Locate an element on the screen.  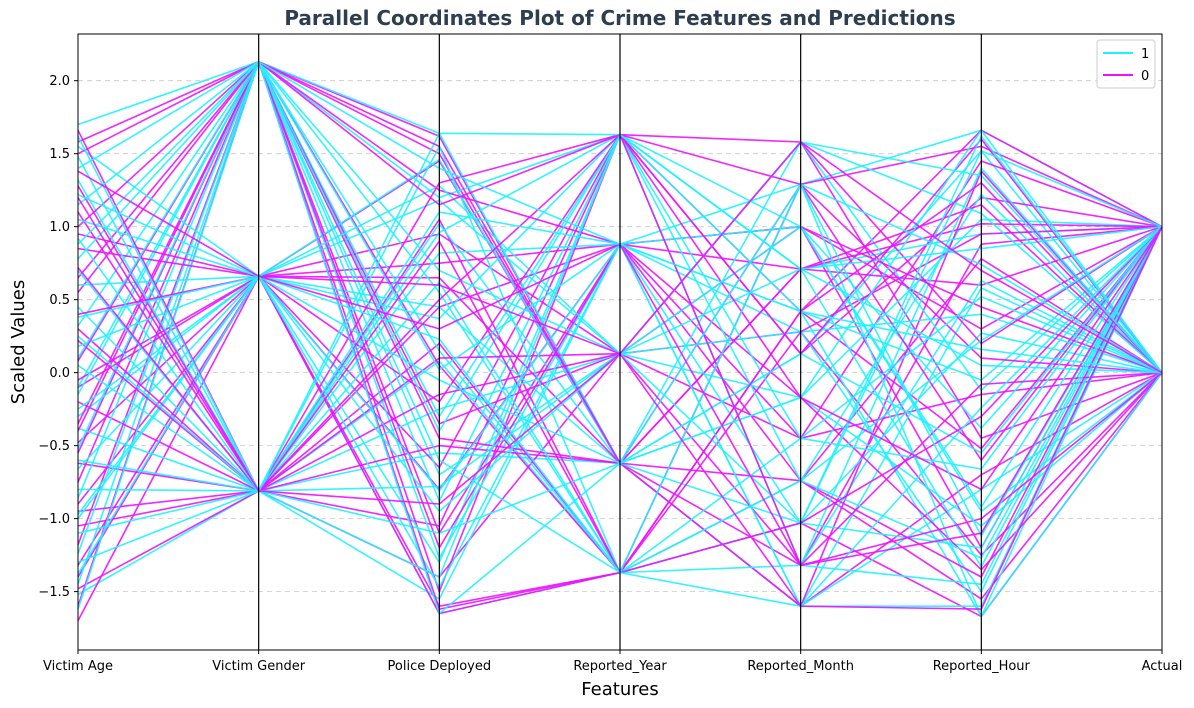
legend-label-1: 1 is located at coordinates (1145, 54).